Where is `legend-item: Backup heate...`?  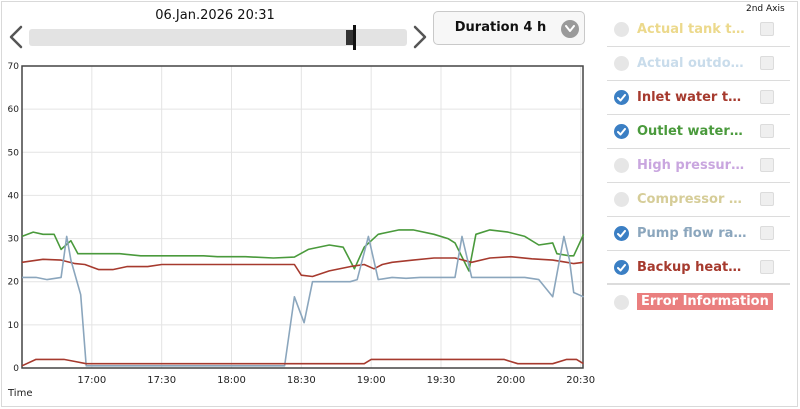
legend-item: Backup heate... is located at coordinates (698, 268).